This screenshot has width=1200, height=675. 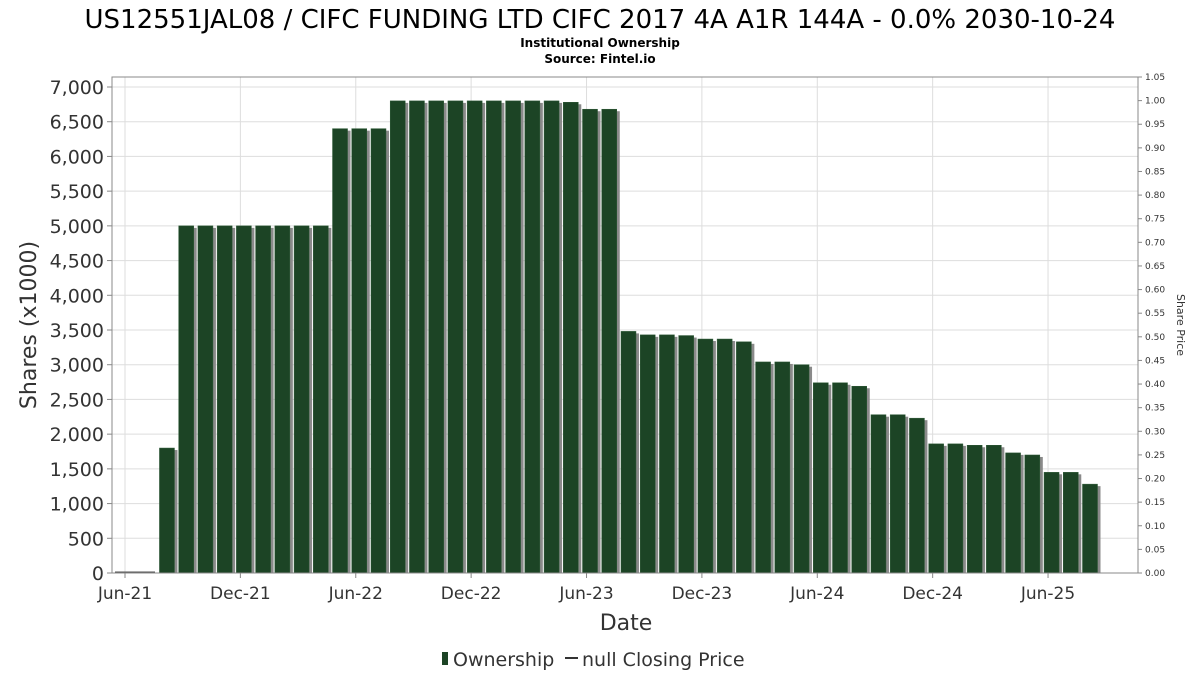 What do you see at coordinates (1155, 409) in the screenshot?
I see `y2-tick-label: 0.35` at bounding box center [1155, 409].